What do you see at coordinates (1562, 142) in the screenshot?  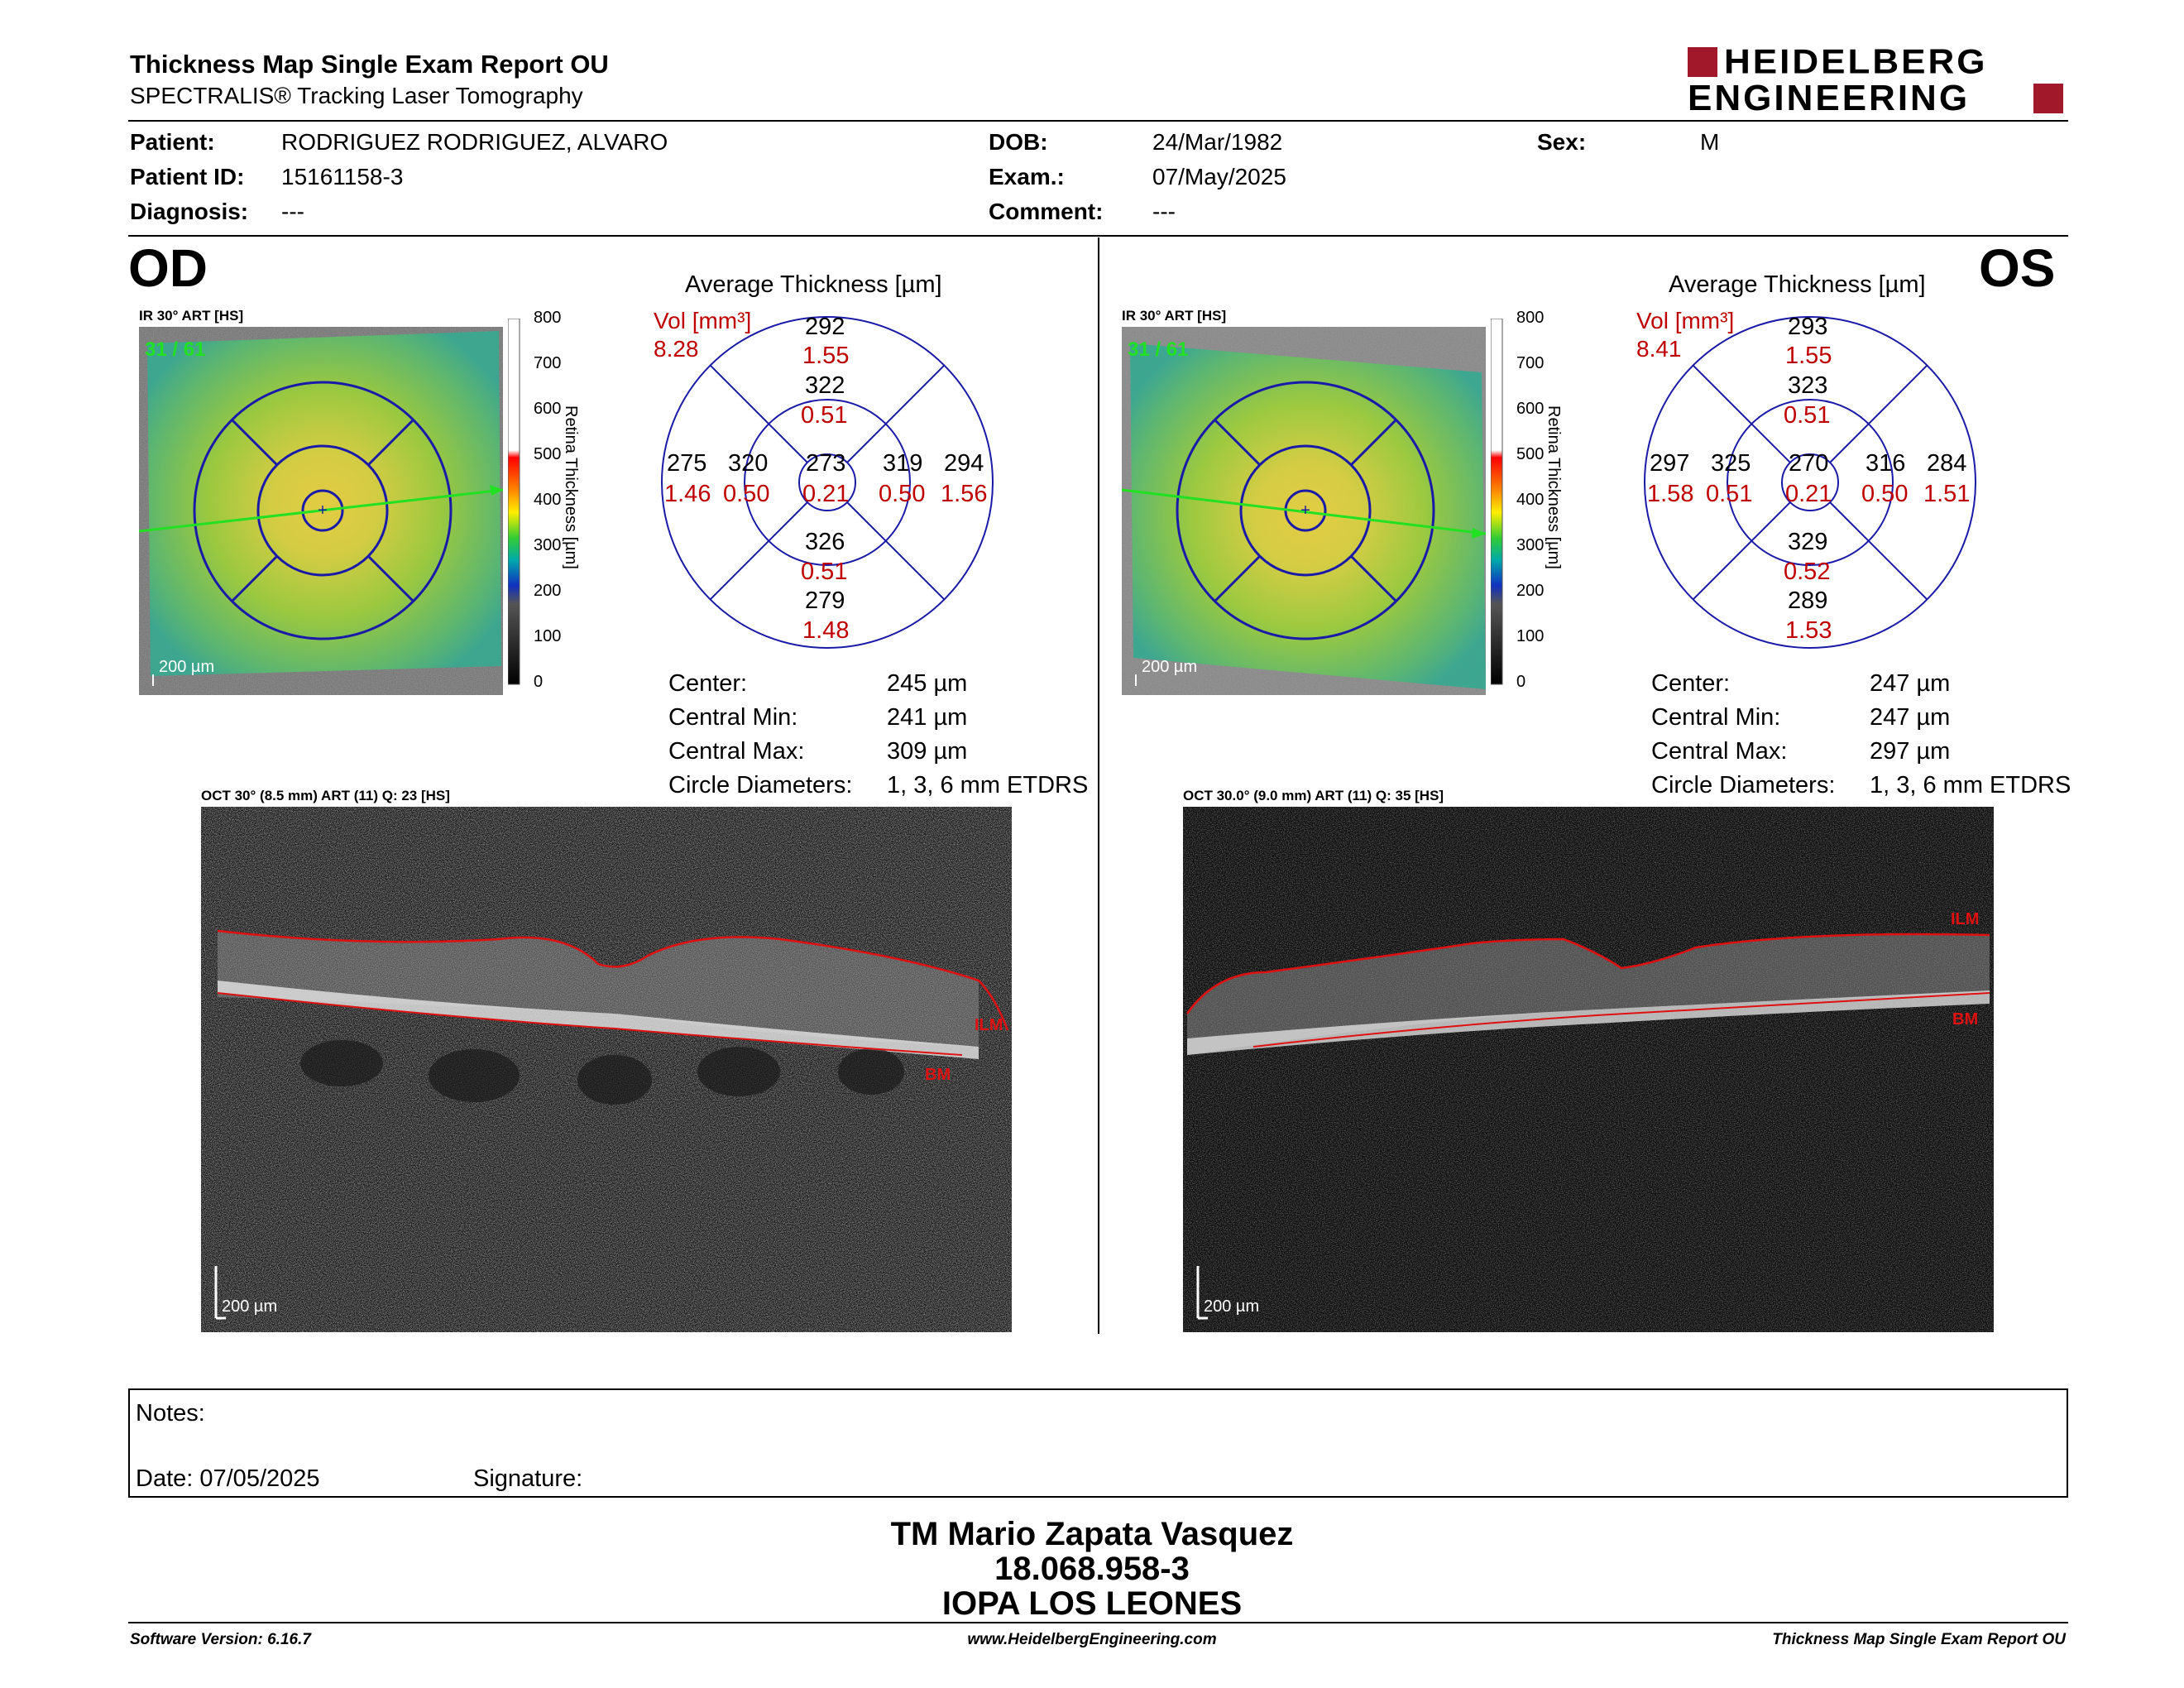 I see `sex-label: Sex:` at bounding box center [1562, 142].